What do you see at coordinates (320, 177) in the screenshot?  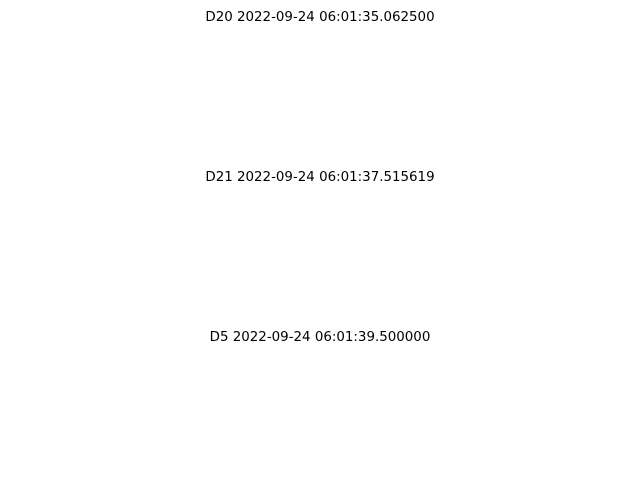 I see `panel-2-title: D21 2022-09-24 06:01:37.515619` at bounding box center [320, 177].